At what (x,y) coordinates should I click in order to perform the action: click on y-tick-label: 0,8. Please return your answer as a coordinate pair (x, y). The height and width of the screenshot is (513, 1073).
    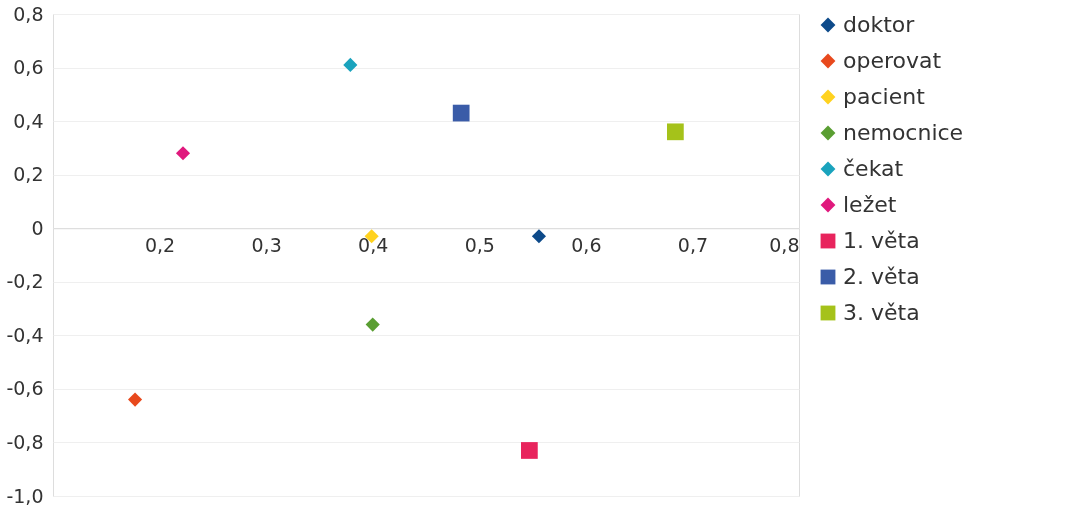
    Looking at the image, I should click on (28, 13).